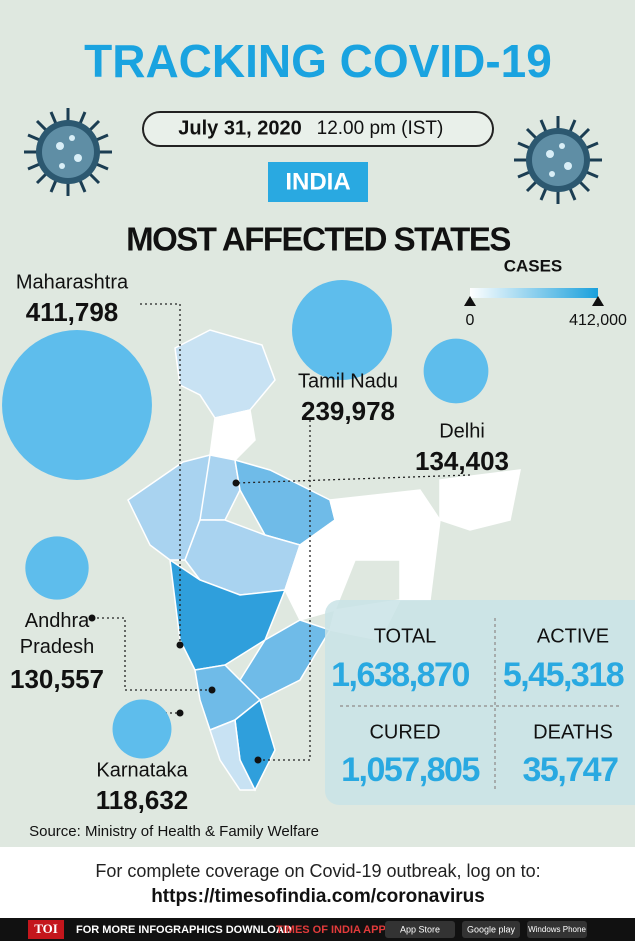 The height and width of the screenshot is (941, 635). I want to click on stats-dividers, so click(480, 704).